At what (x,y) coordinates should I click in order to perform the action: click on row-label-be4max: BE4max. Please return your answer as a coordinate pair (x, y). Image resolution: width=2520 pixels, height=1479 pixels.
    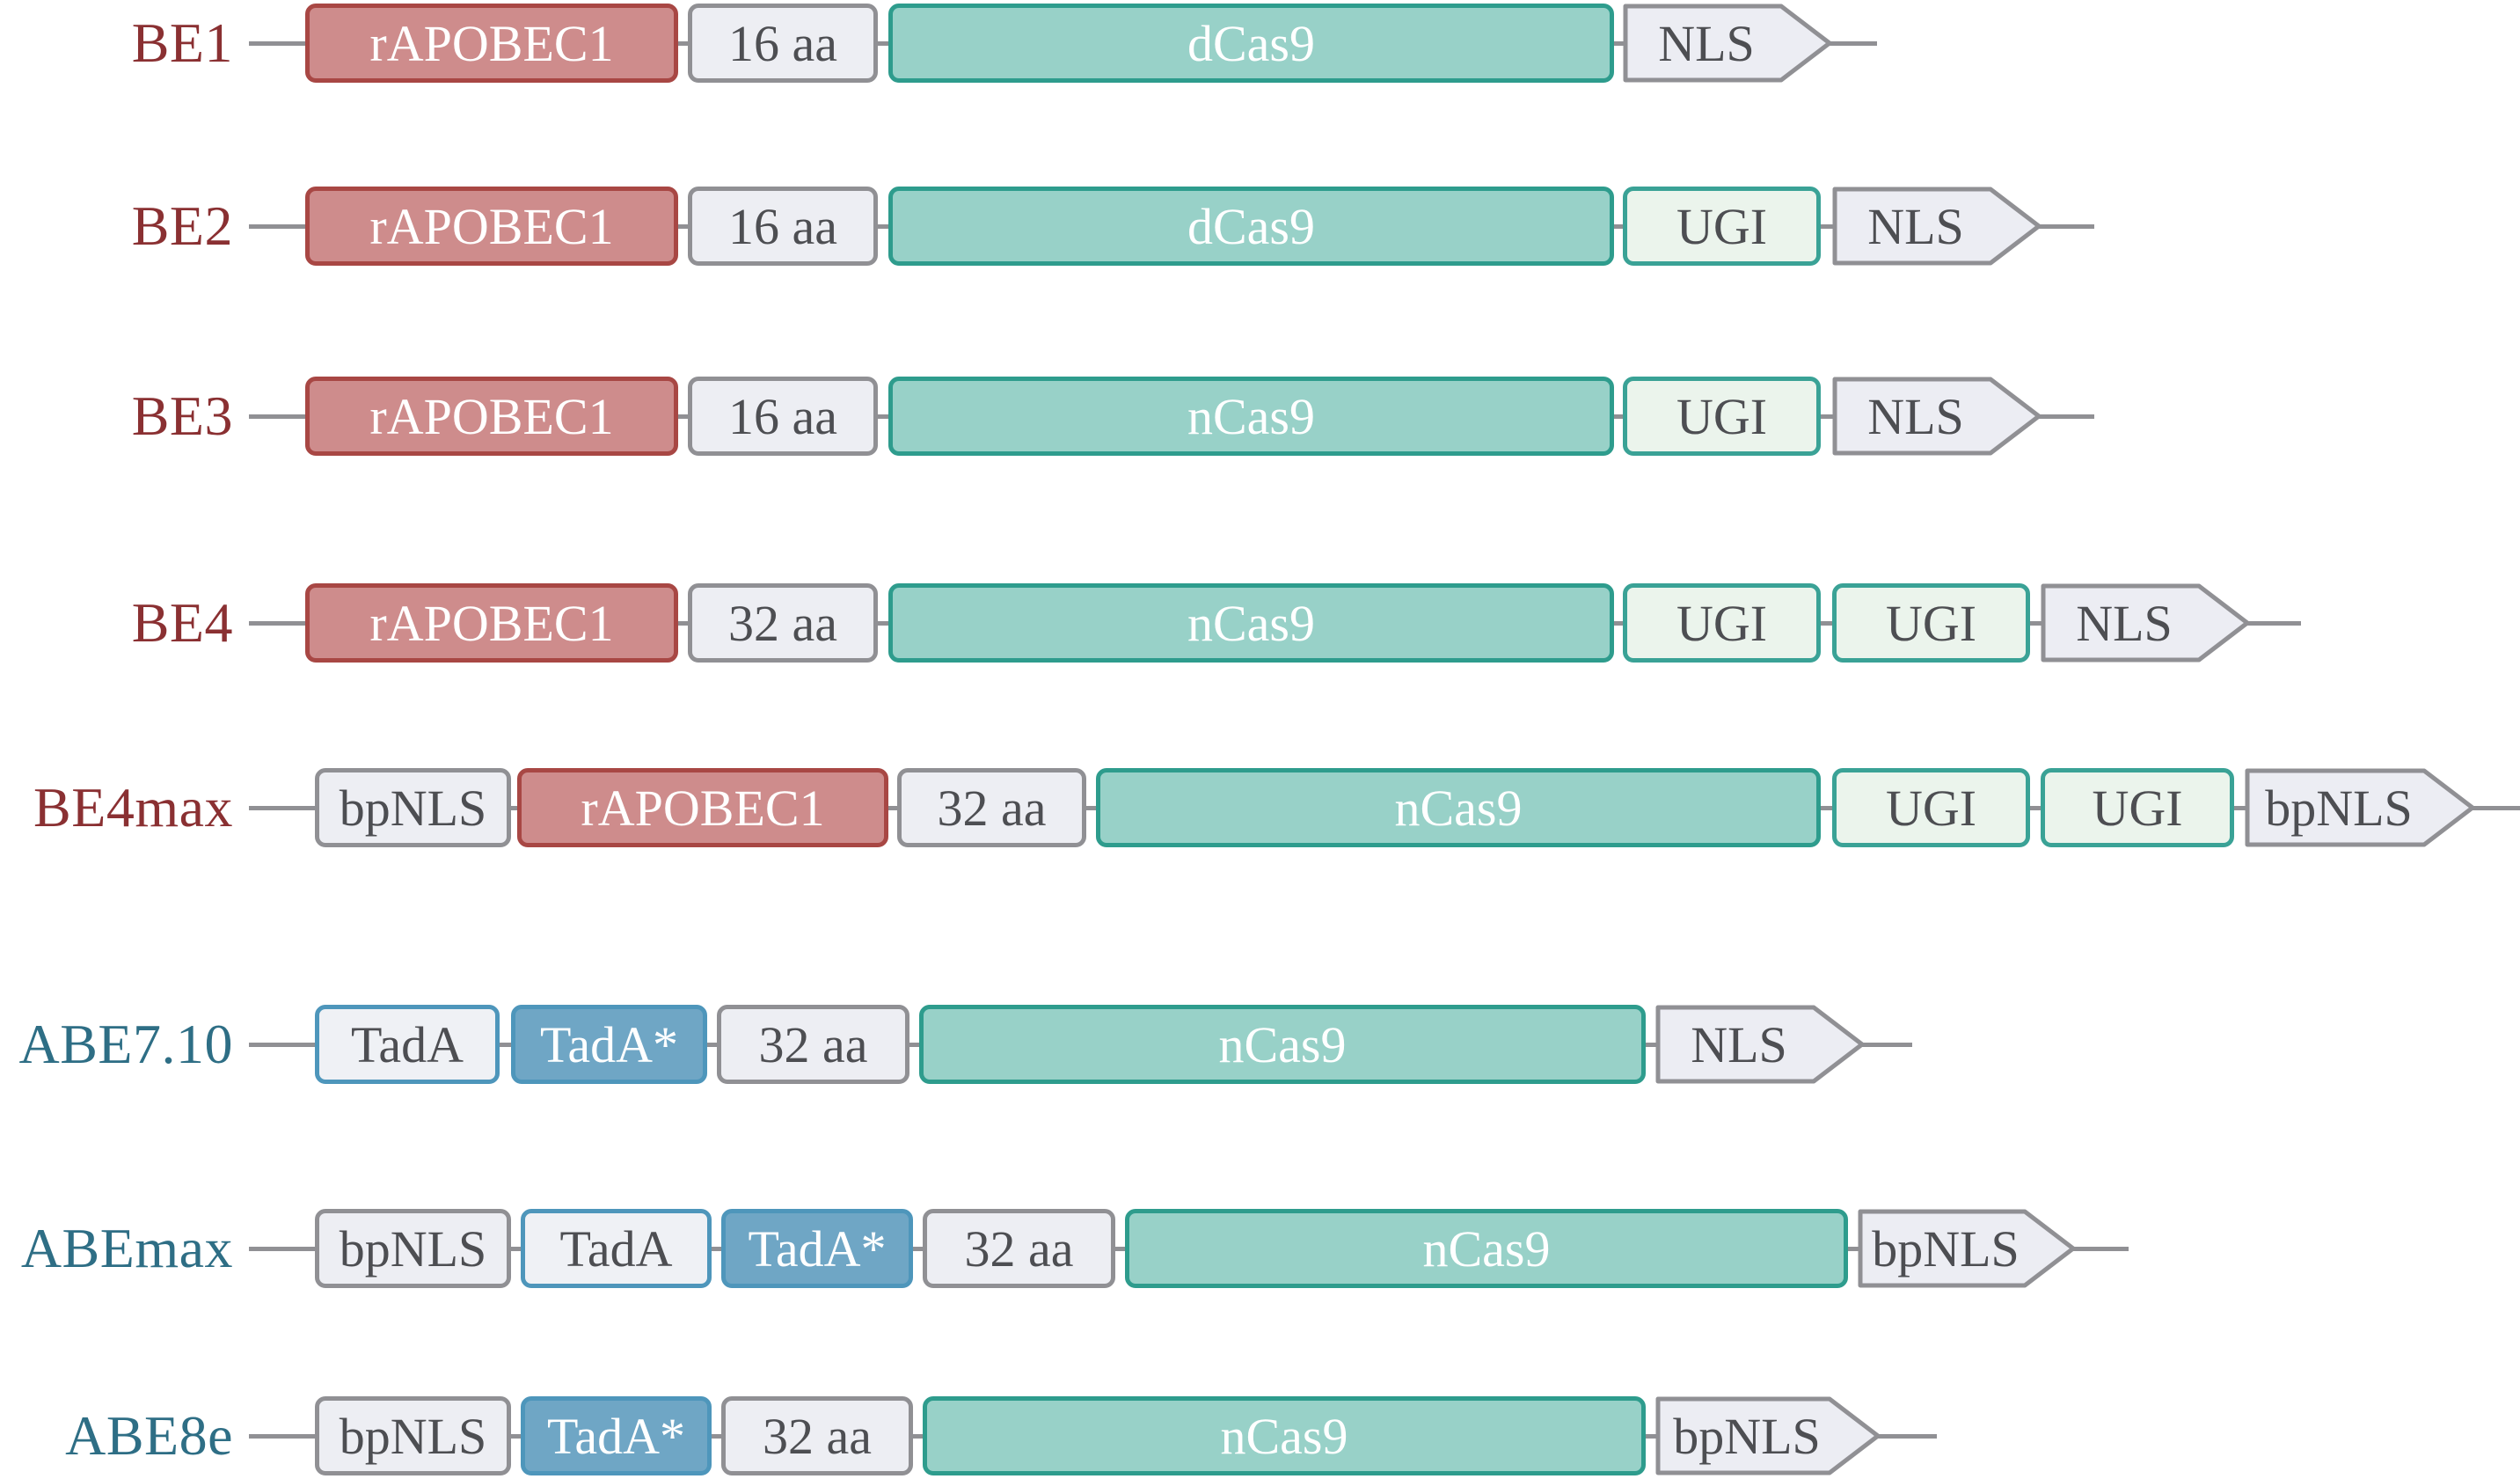
    Looking at the image, I should click on (133, 807).